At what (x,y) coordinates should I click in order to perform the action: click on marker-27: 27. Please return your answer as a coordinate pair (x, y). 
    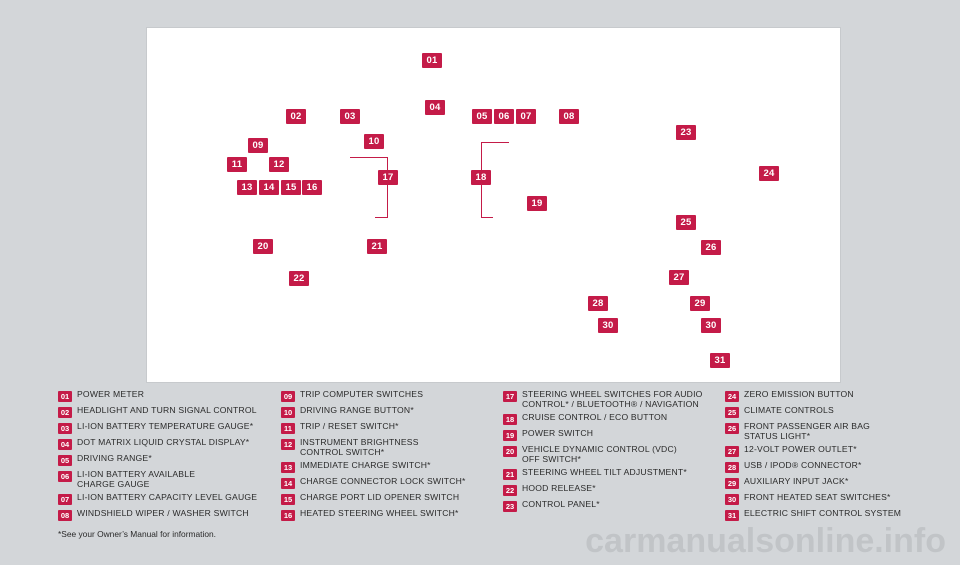
    Looking at the image, I should click on (679, 277).